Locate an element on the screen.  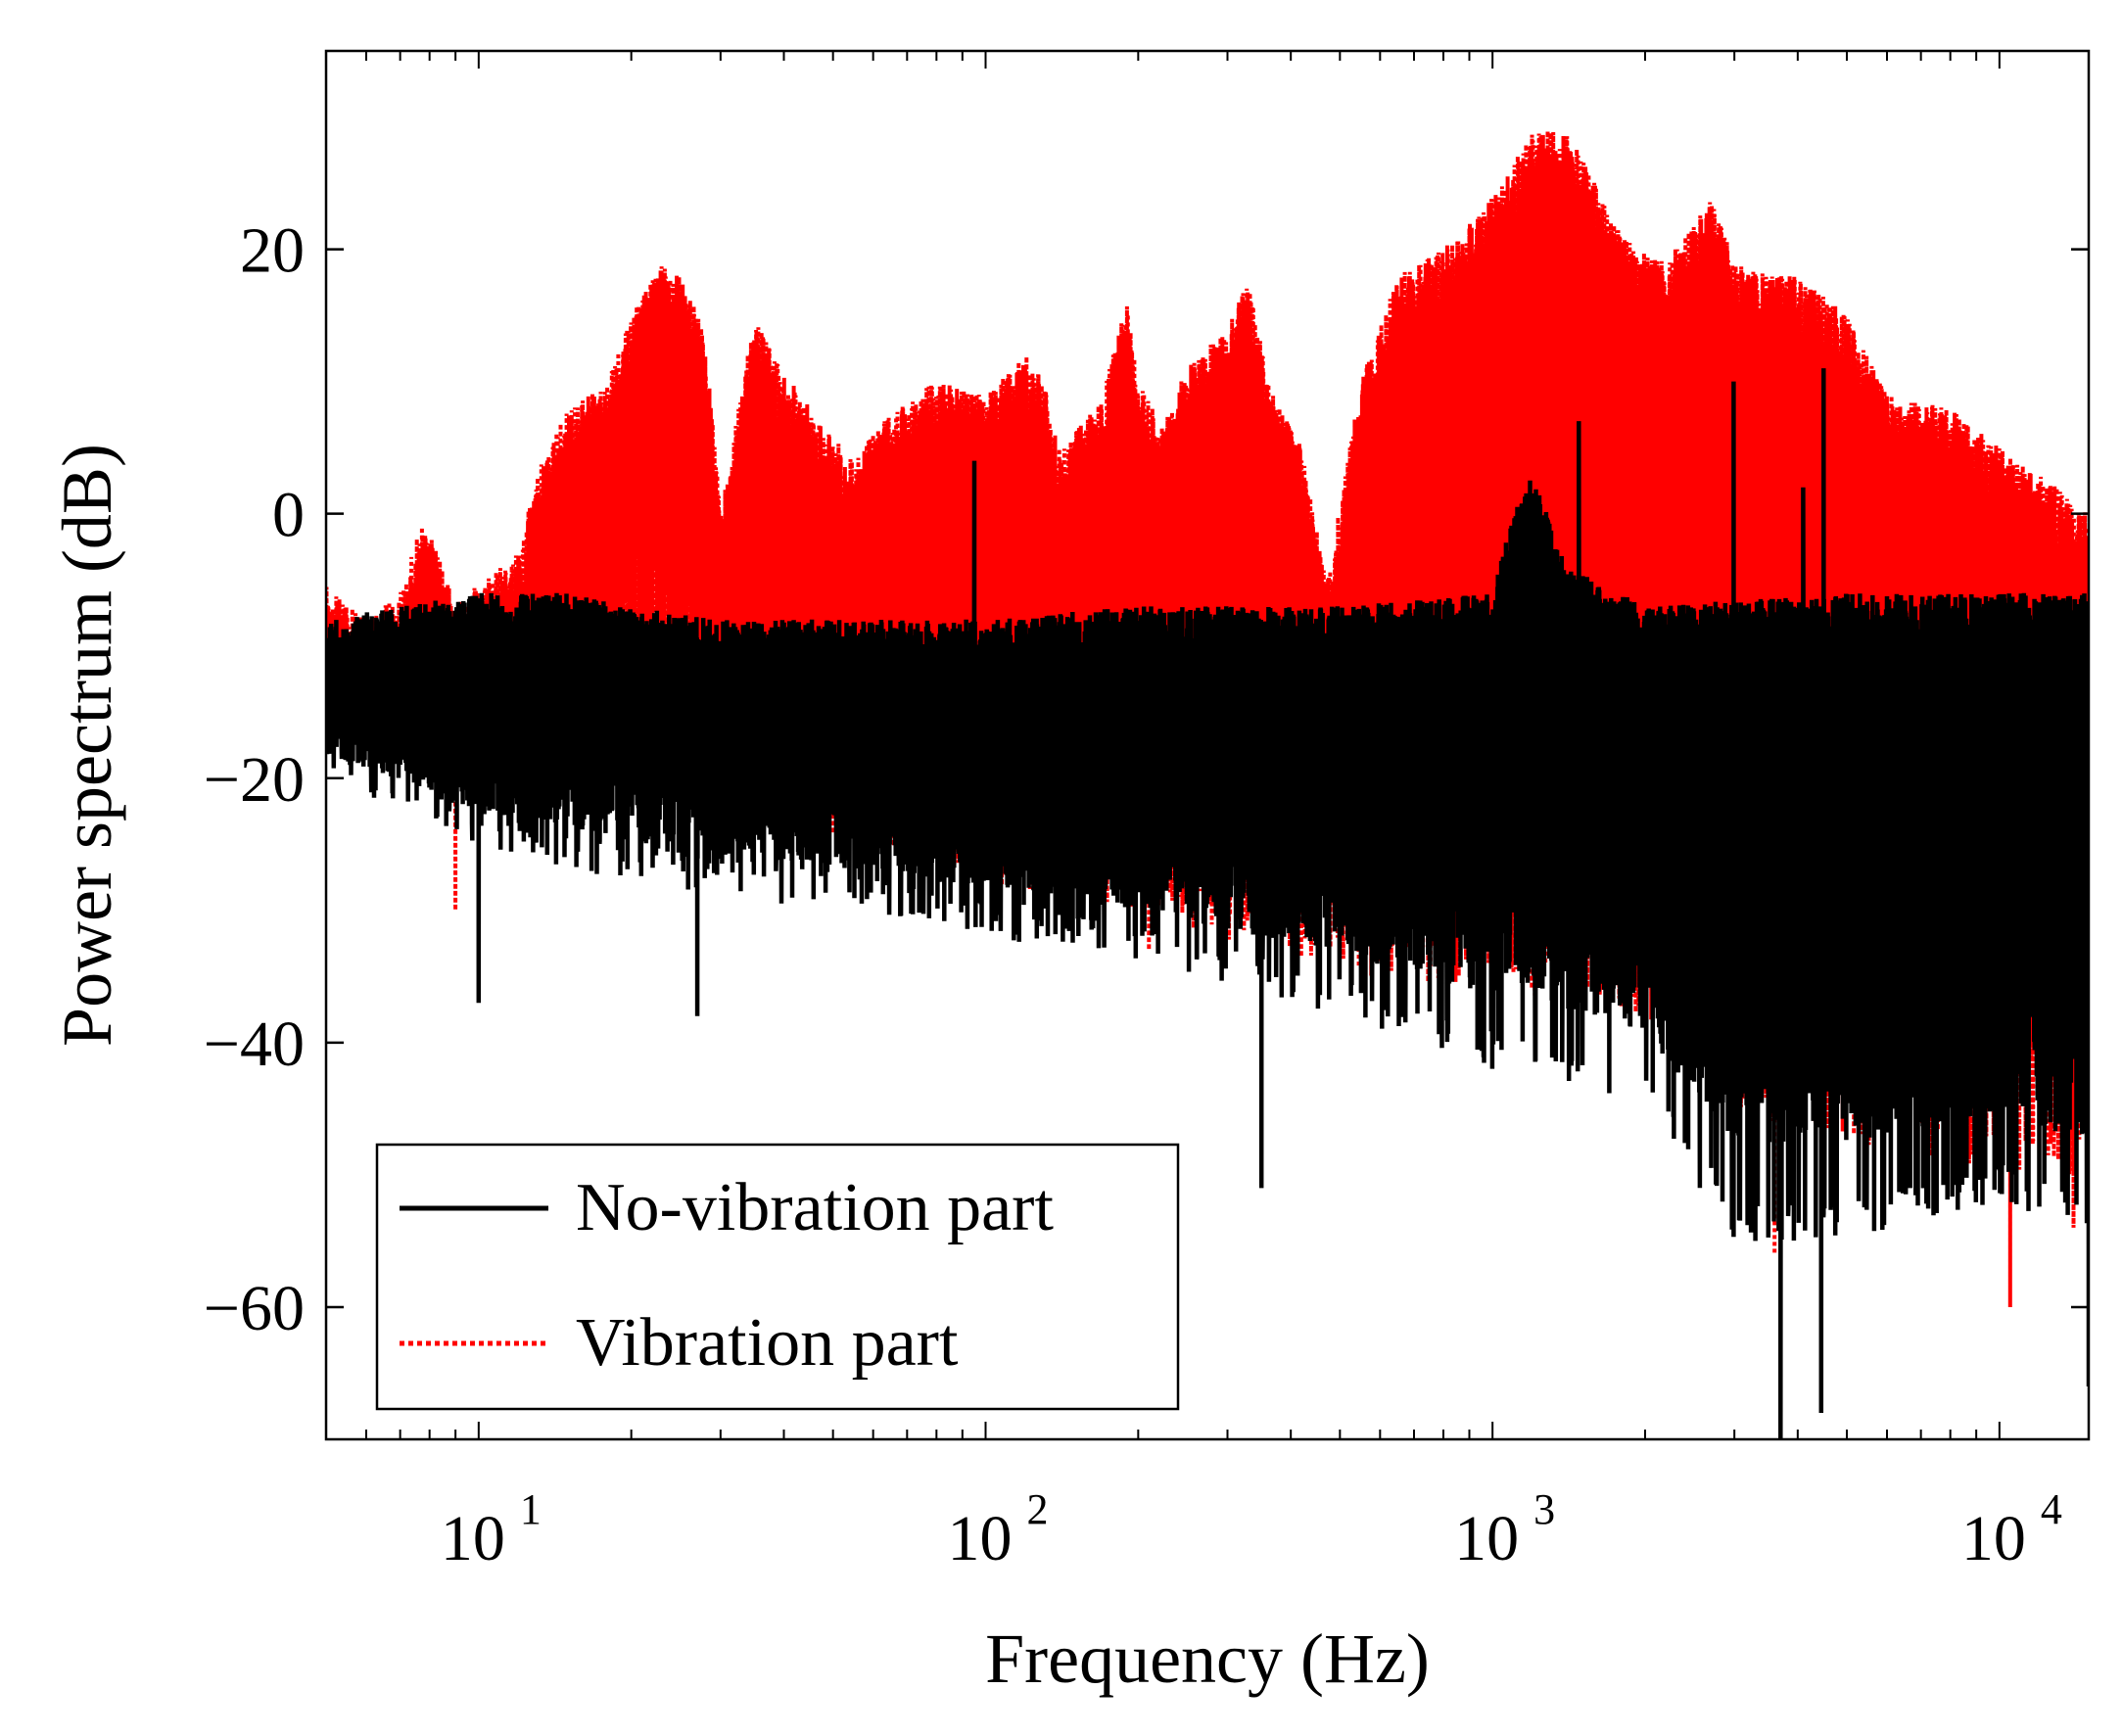
y-tick-label: −20 is located at coordinates (255, 780).